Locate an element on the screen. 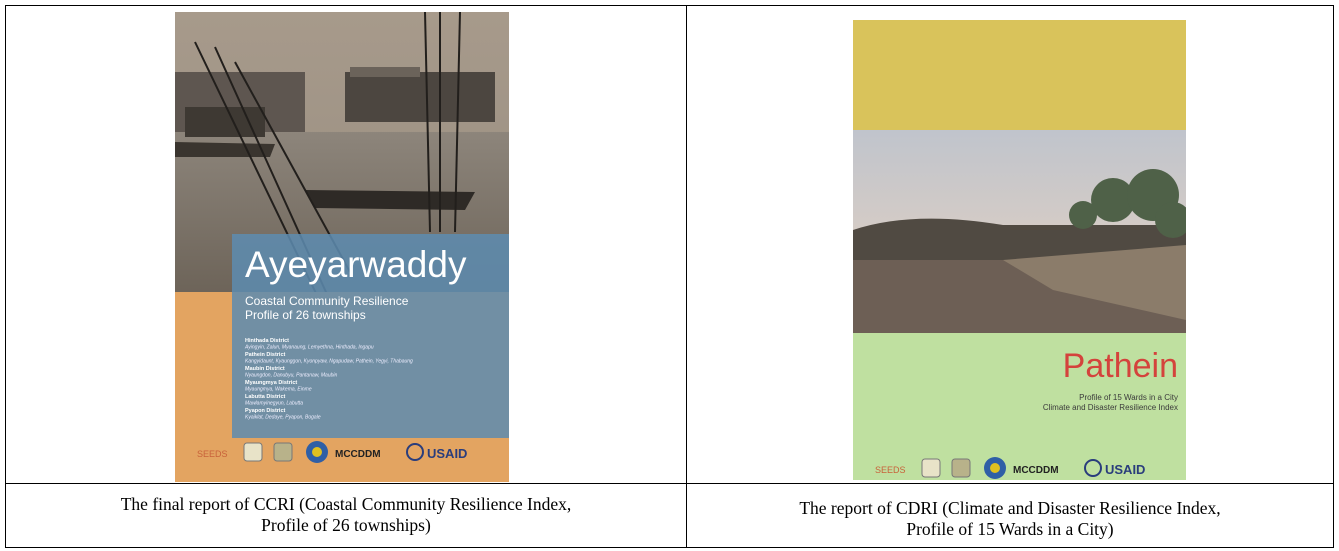  district-townships: Kyaiklat, Dedaye, Pyapon, Bogale is located at coordinates (283, 418).